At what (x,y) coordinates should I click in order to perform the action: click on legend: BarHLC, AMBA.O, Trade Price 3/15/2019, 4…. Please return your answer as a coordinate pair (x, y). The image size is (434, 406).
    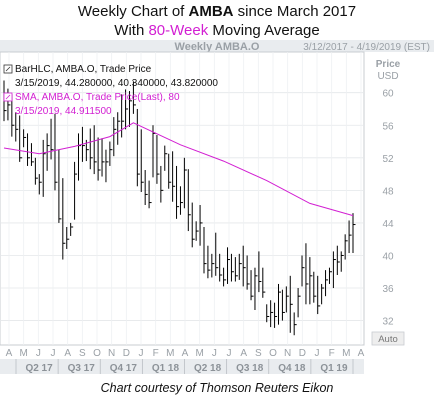
    Looking at the image, I should click on (110, 90).